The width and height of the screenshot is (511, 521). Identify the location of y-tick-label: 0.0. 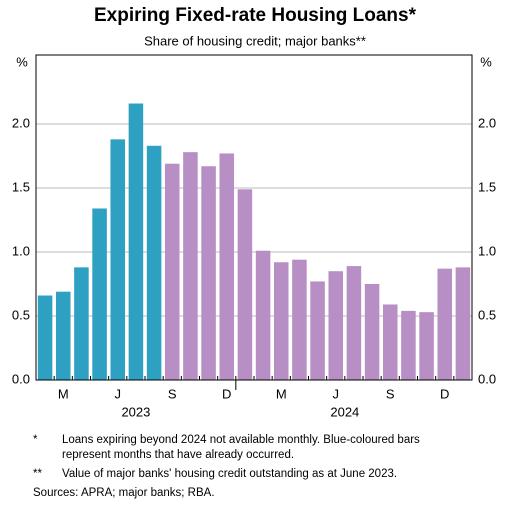
(21, 378).